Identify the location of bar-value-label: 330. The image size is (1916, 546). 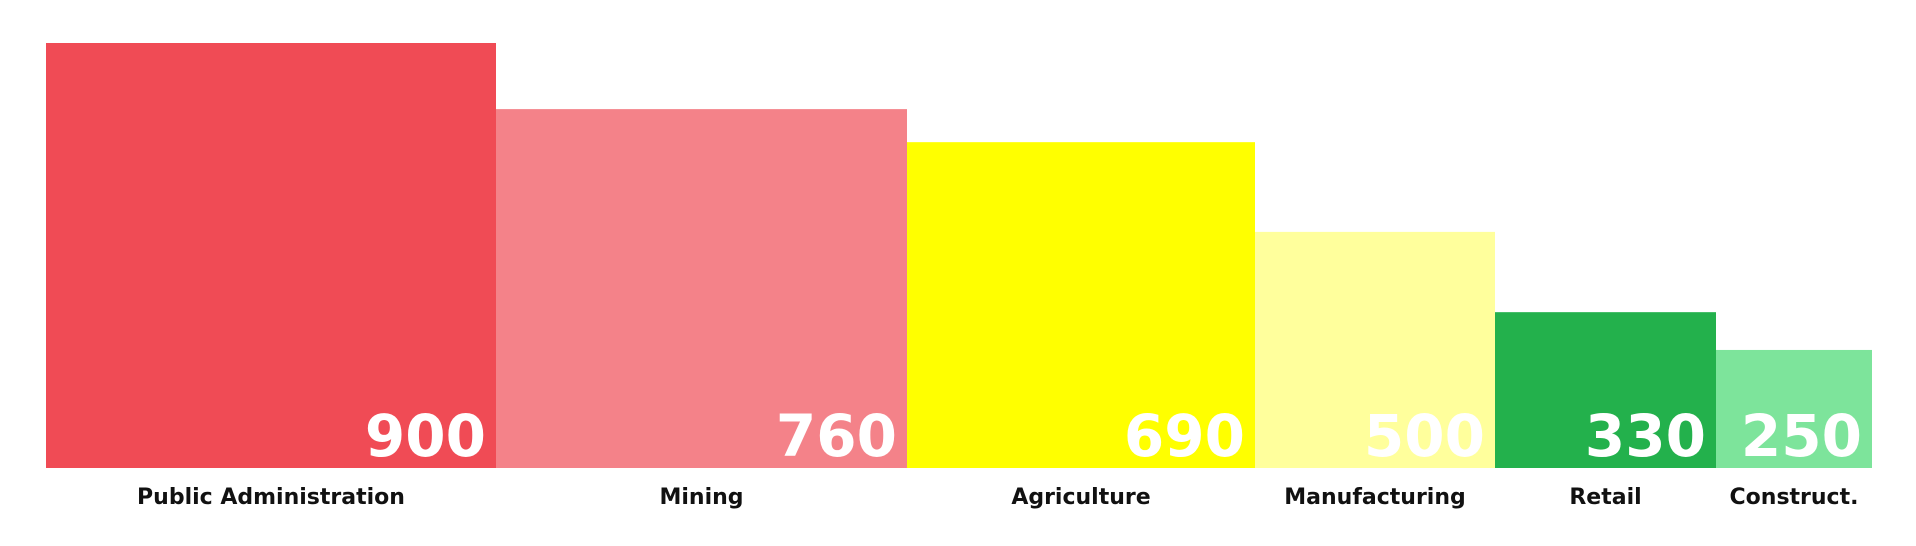
(1645, 436).